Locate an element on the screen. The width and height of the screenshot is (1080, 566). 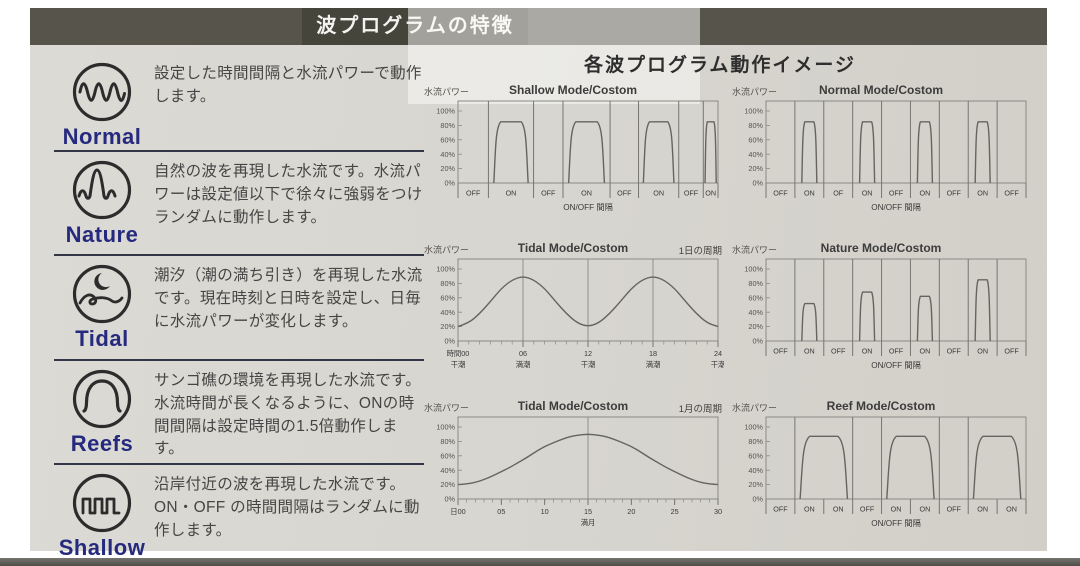
mode-name: Shallow is located at coordinates (102, 547).